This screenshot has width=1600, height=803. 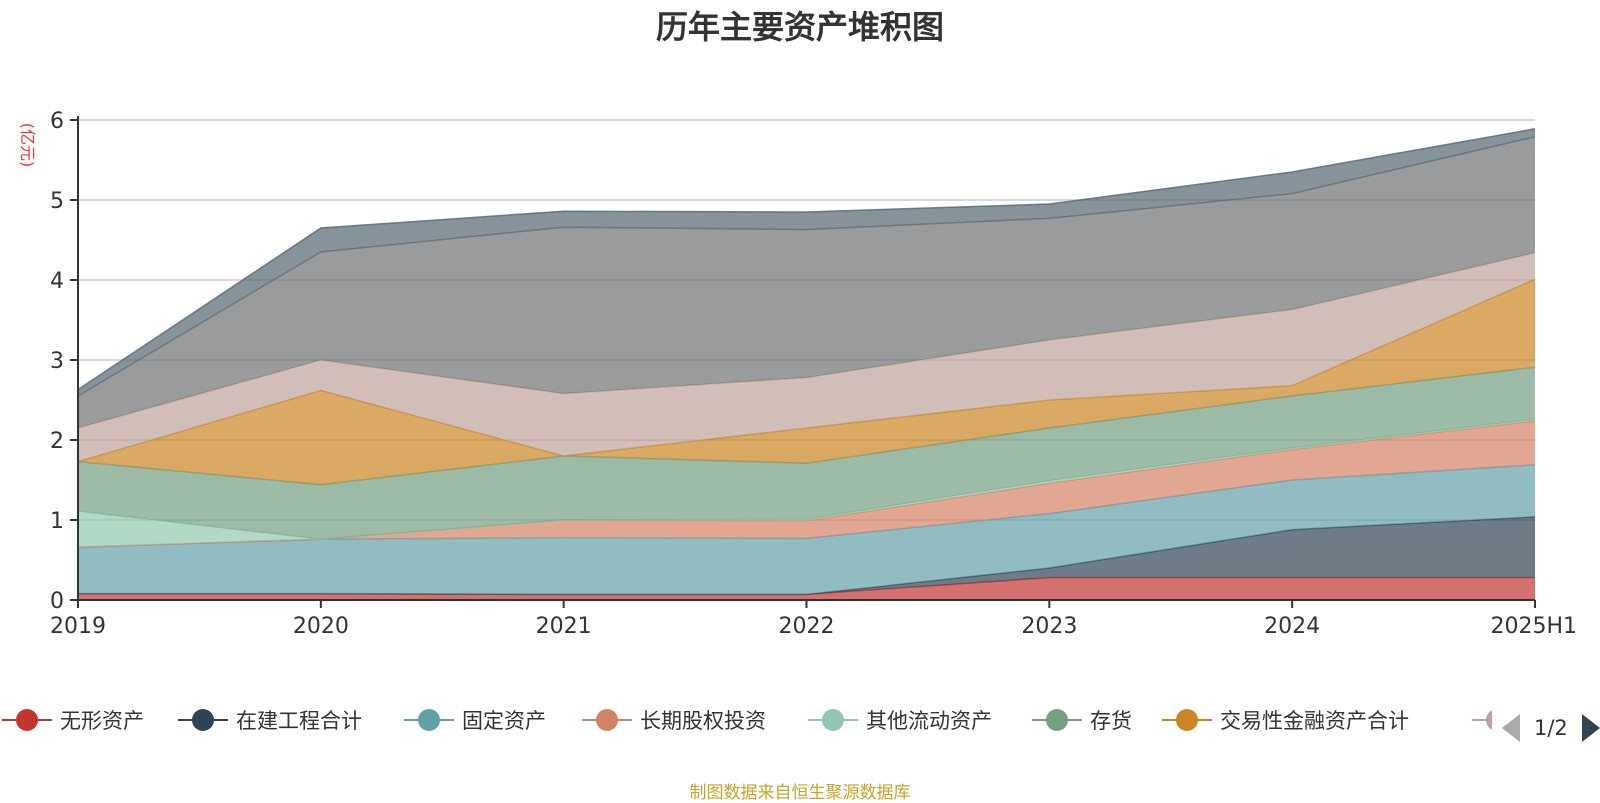 What do you see at coordinates (57, 121) in the screenshot?
I see `y-tick-label: 6` at bounding box center [57, 121].